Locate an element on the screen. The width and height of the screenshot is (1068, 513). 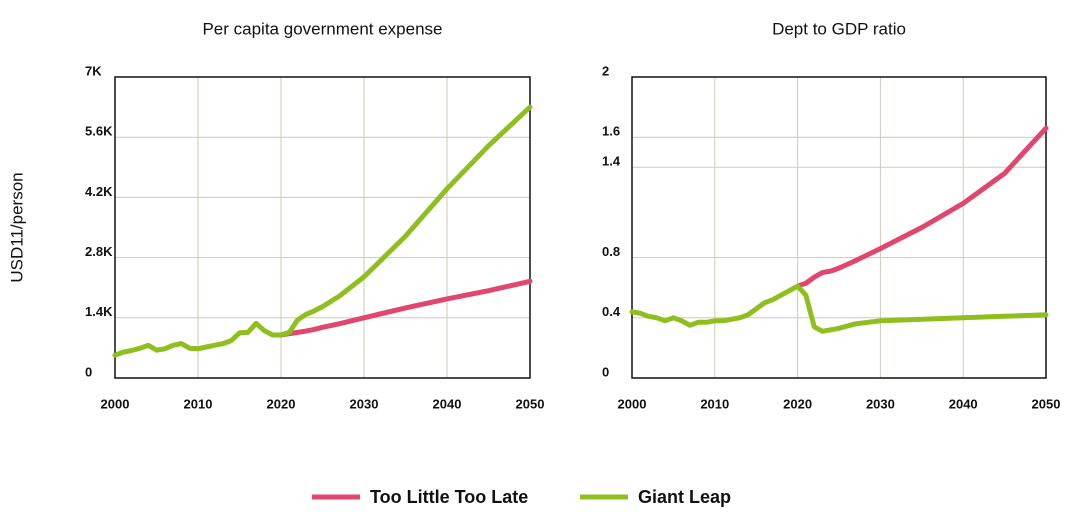
y-tick-label: 1.6 is located at coordinates (611, 131).